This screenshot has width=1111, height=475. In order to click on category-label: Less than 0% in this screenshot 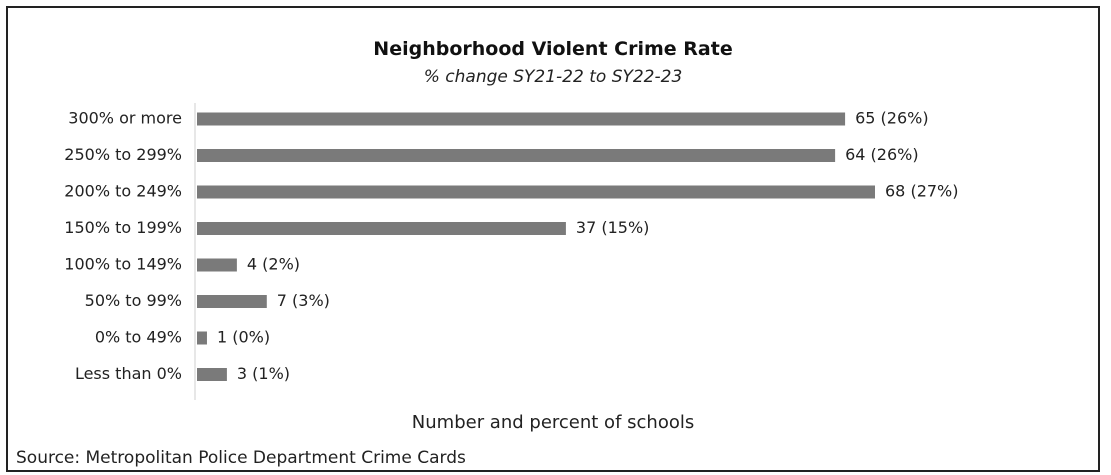, I will do `click(128, 373)`.